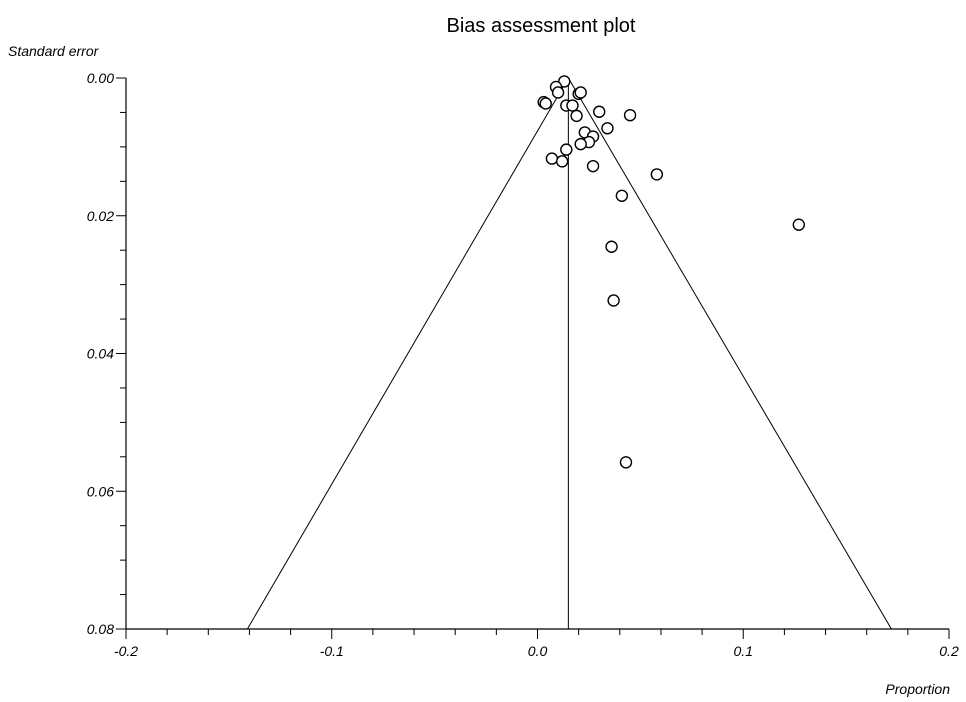 Image resolution: width=966 pixels, height=702 pixels. I want to click on x-tick-label: 0.1, so click(743, 651).